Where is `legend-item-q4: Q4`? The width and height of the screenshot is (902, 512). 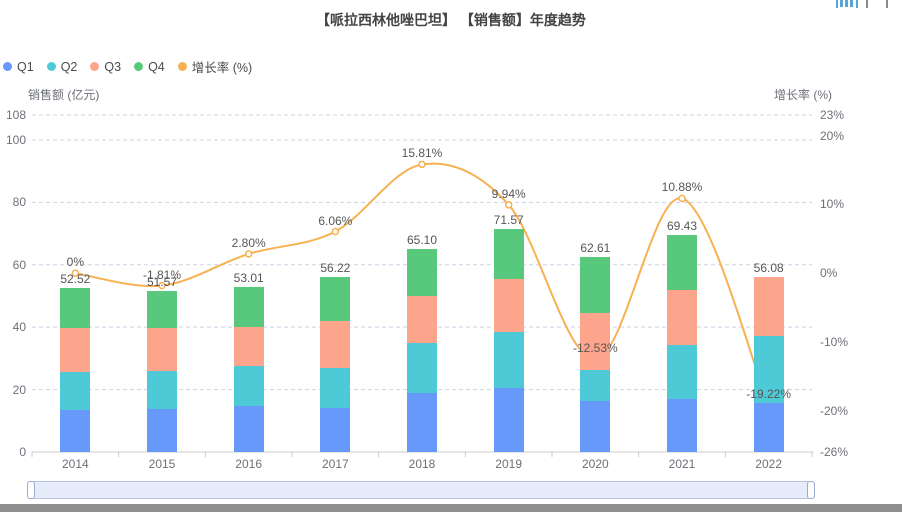
legend-item-q4: Q4 is located at coordinates (149, 67).